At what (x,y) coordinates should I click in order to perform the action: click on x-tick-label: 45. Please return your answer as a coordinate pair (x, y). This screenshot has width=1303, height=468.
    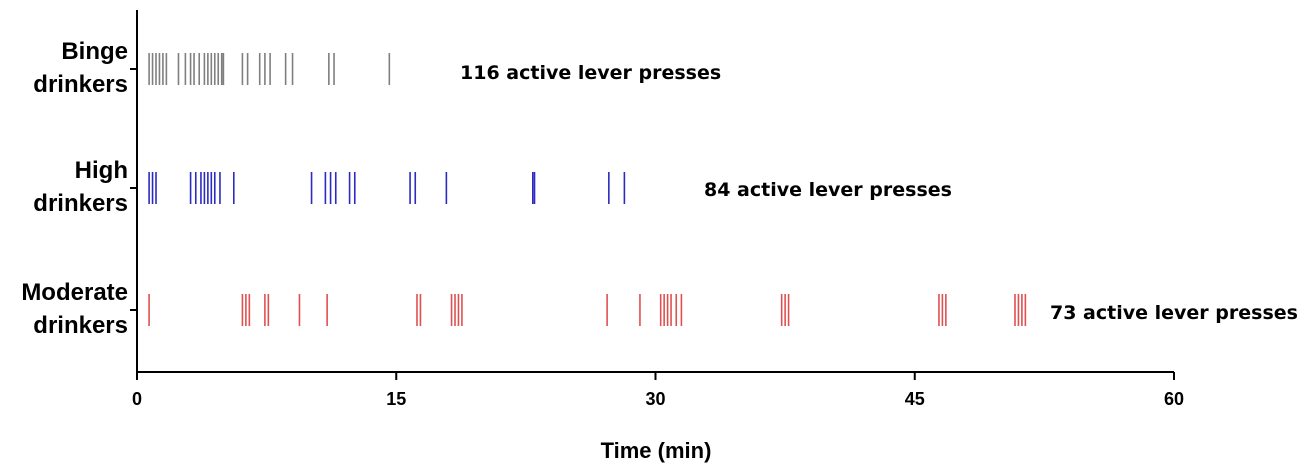
    Looking at the image, I should click on (915, 399).